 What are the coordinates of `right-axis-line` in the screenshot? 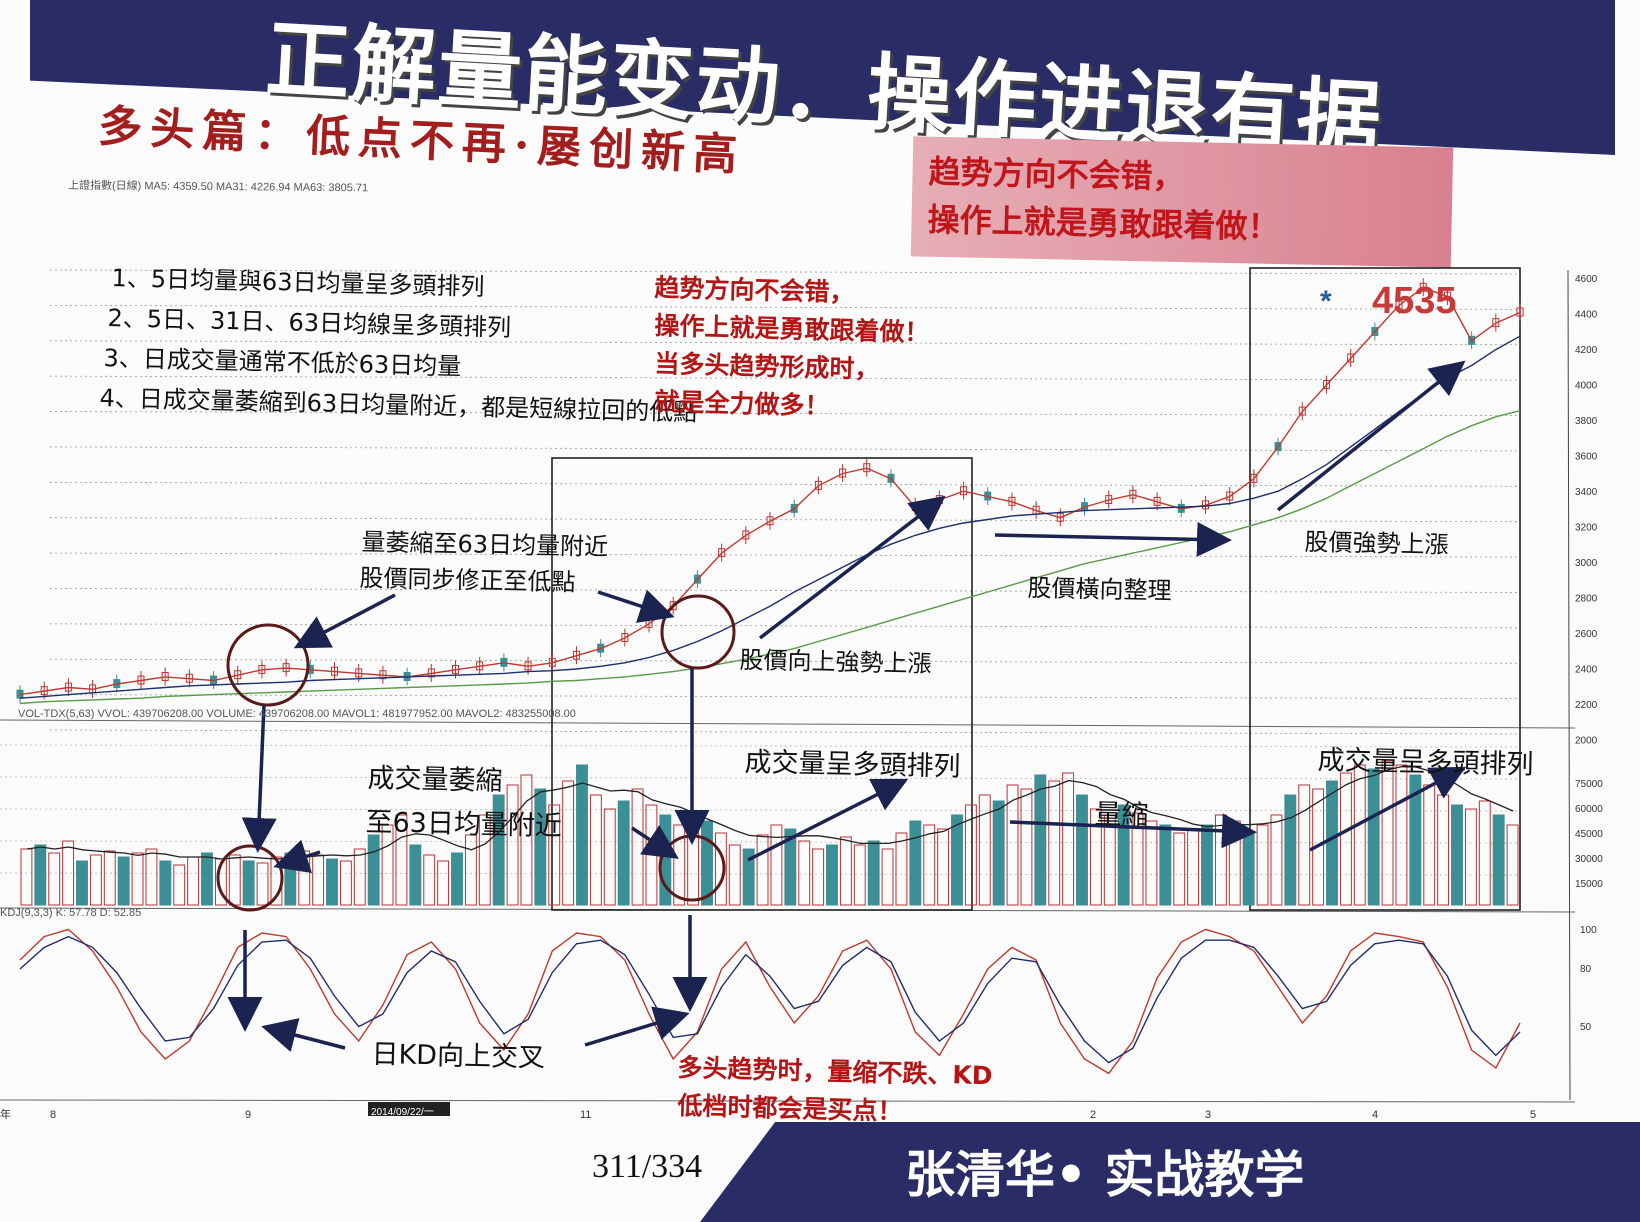 It's located at (1569, 685).